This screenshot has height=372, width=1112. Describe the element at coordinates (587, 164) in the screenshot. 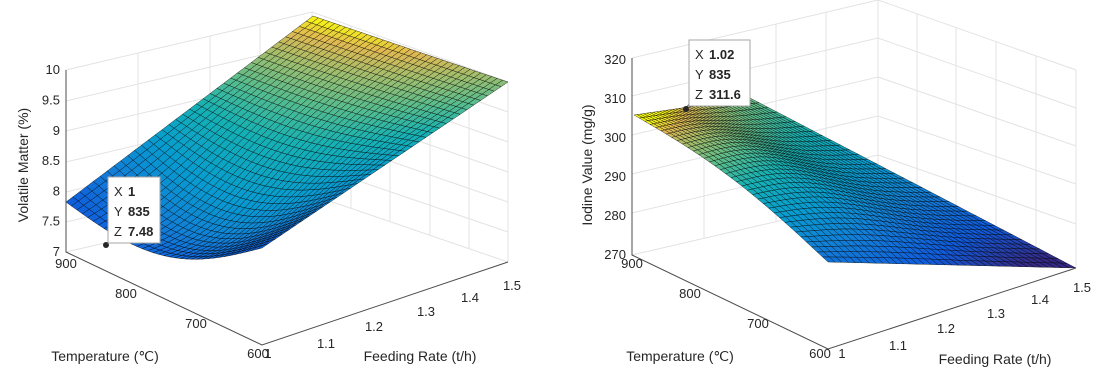

I see `z-axis-label: Iodine Value (mg/g)` at that location.